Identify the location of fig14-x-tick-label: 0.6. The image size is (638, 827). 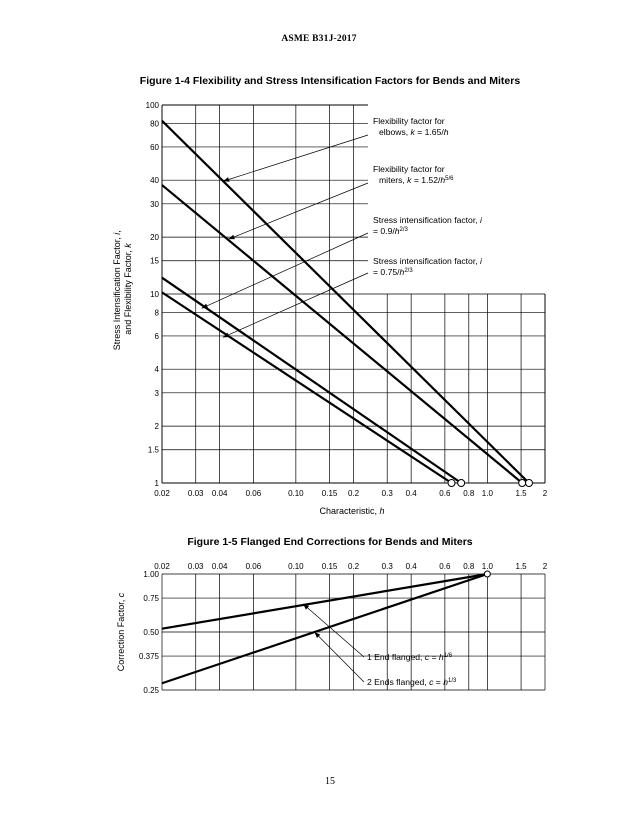
(445, 493).